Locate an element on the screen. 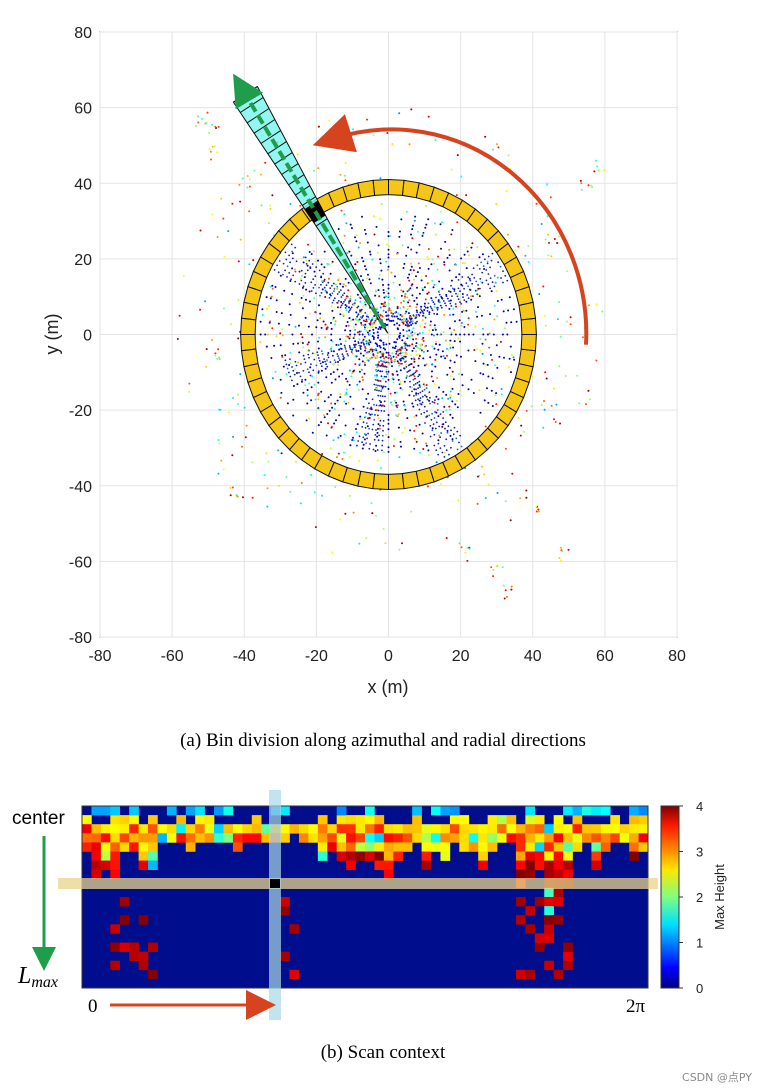  center-label: center is located at coordinates (38, 818).